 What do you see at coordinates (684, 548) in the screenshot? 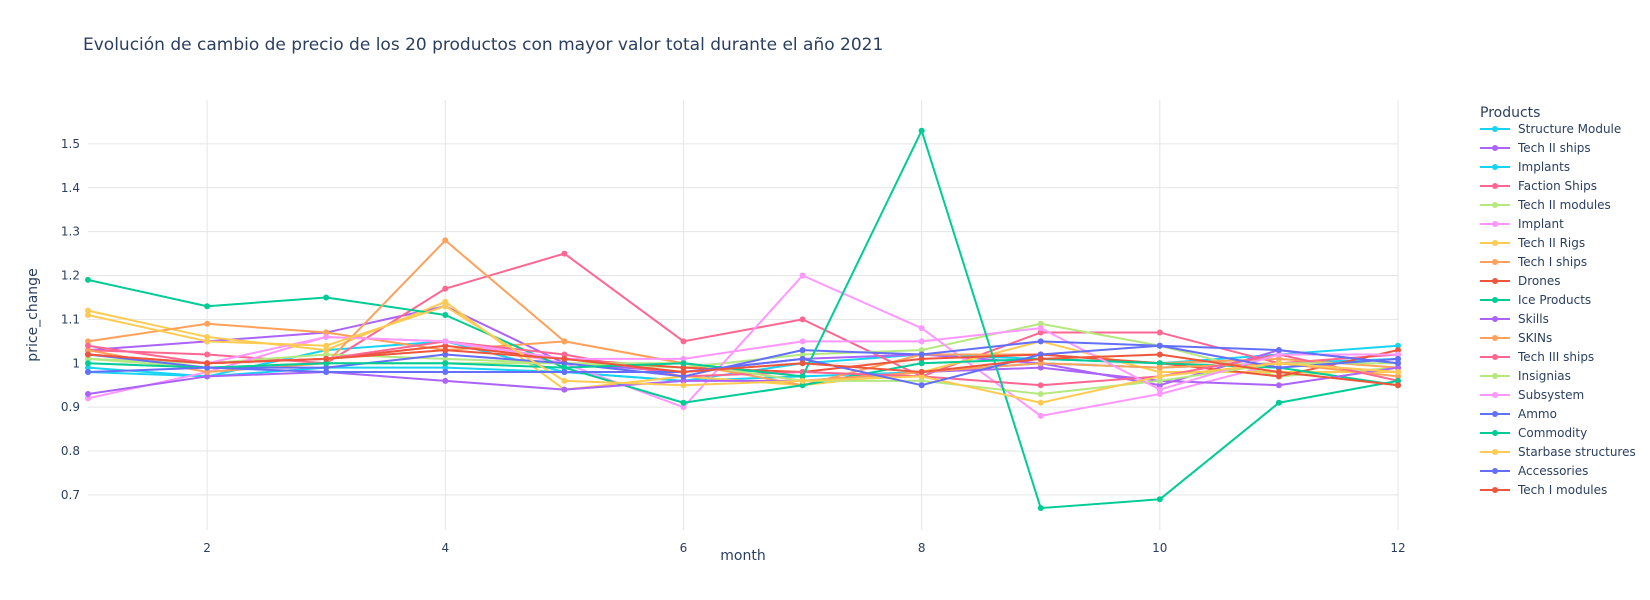
I see `x-tick-label: 6` at bounding box center [684, 548].